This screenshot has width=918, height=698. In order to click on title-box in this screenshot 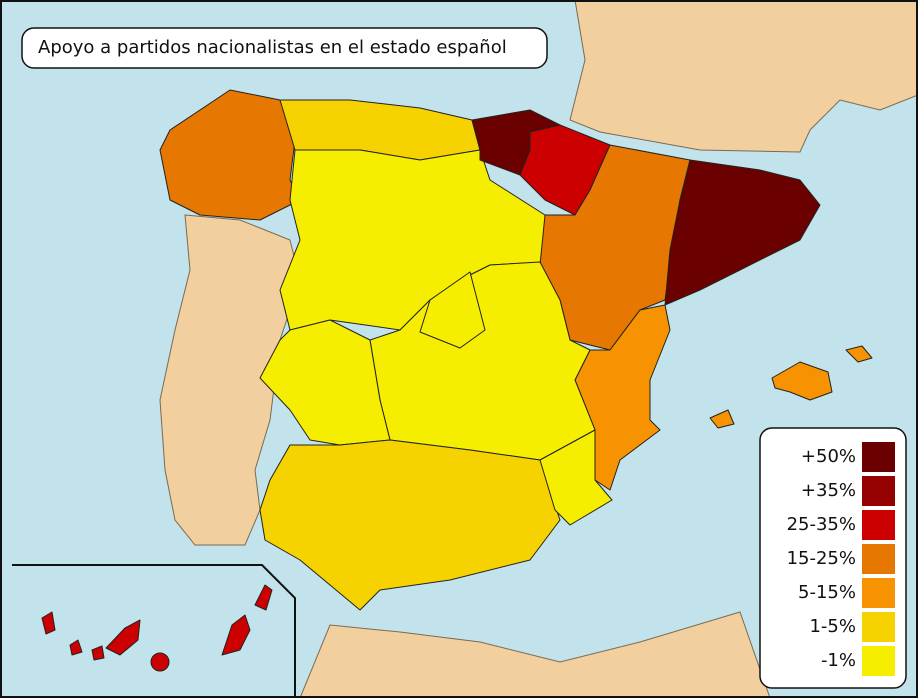, I will do `click(284, 48)`.